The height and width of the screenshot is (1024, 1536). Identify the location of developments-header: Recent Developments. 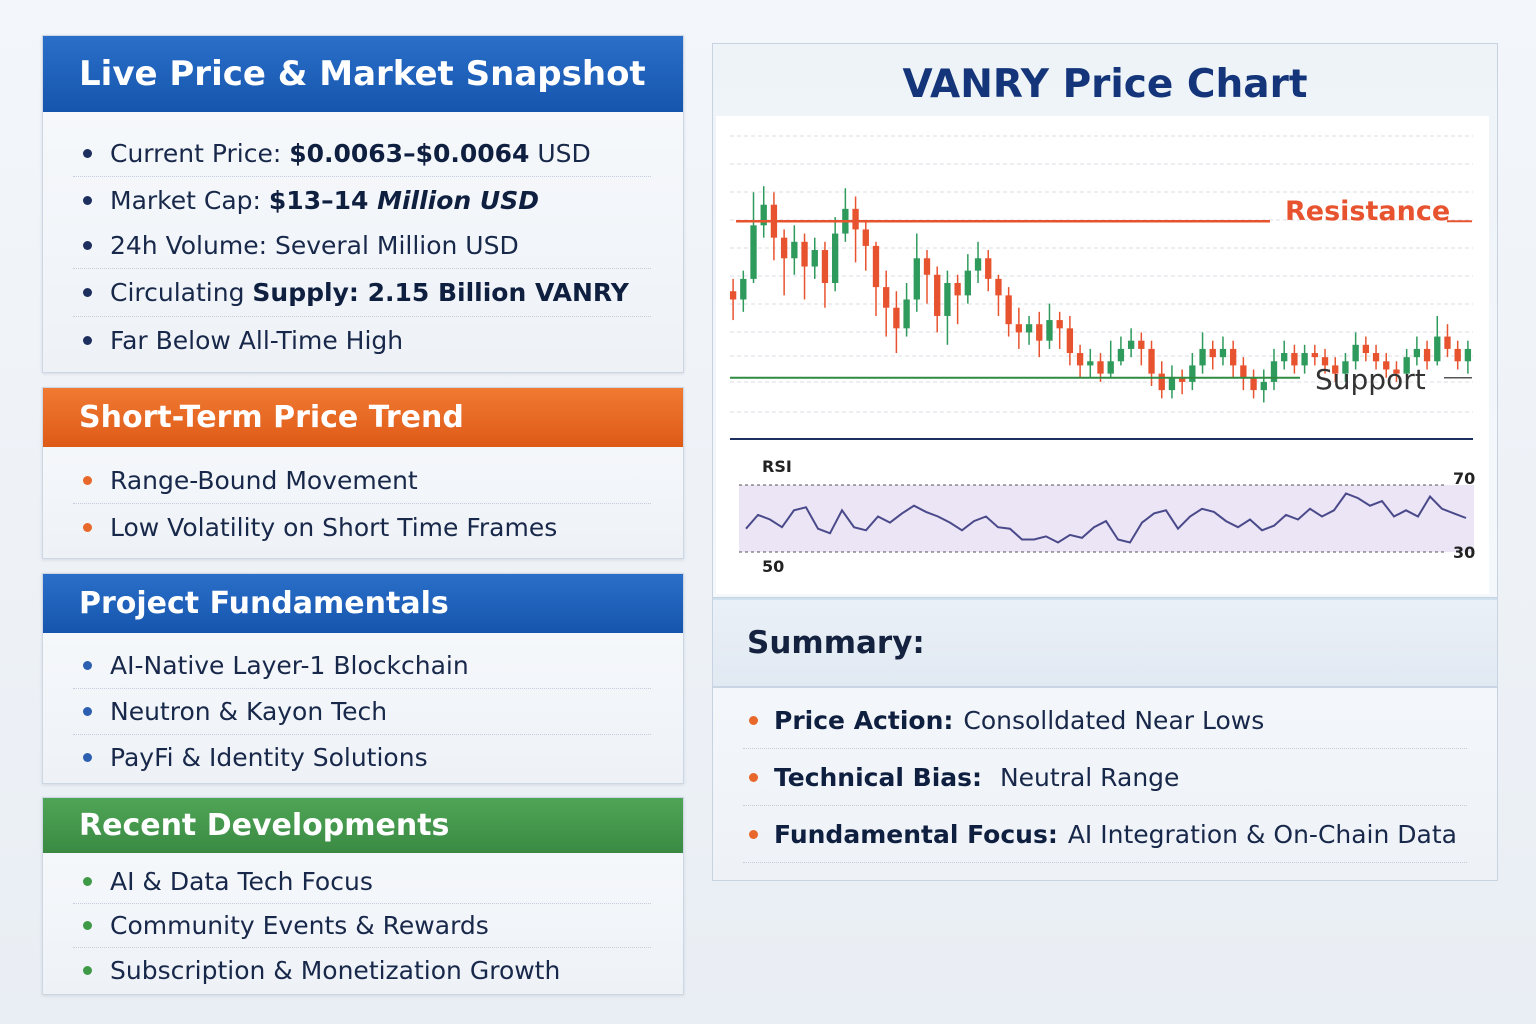
(363, 825).